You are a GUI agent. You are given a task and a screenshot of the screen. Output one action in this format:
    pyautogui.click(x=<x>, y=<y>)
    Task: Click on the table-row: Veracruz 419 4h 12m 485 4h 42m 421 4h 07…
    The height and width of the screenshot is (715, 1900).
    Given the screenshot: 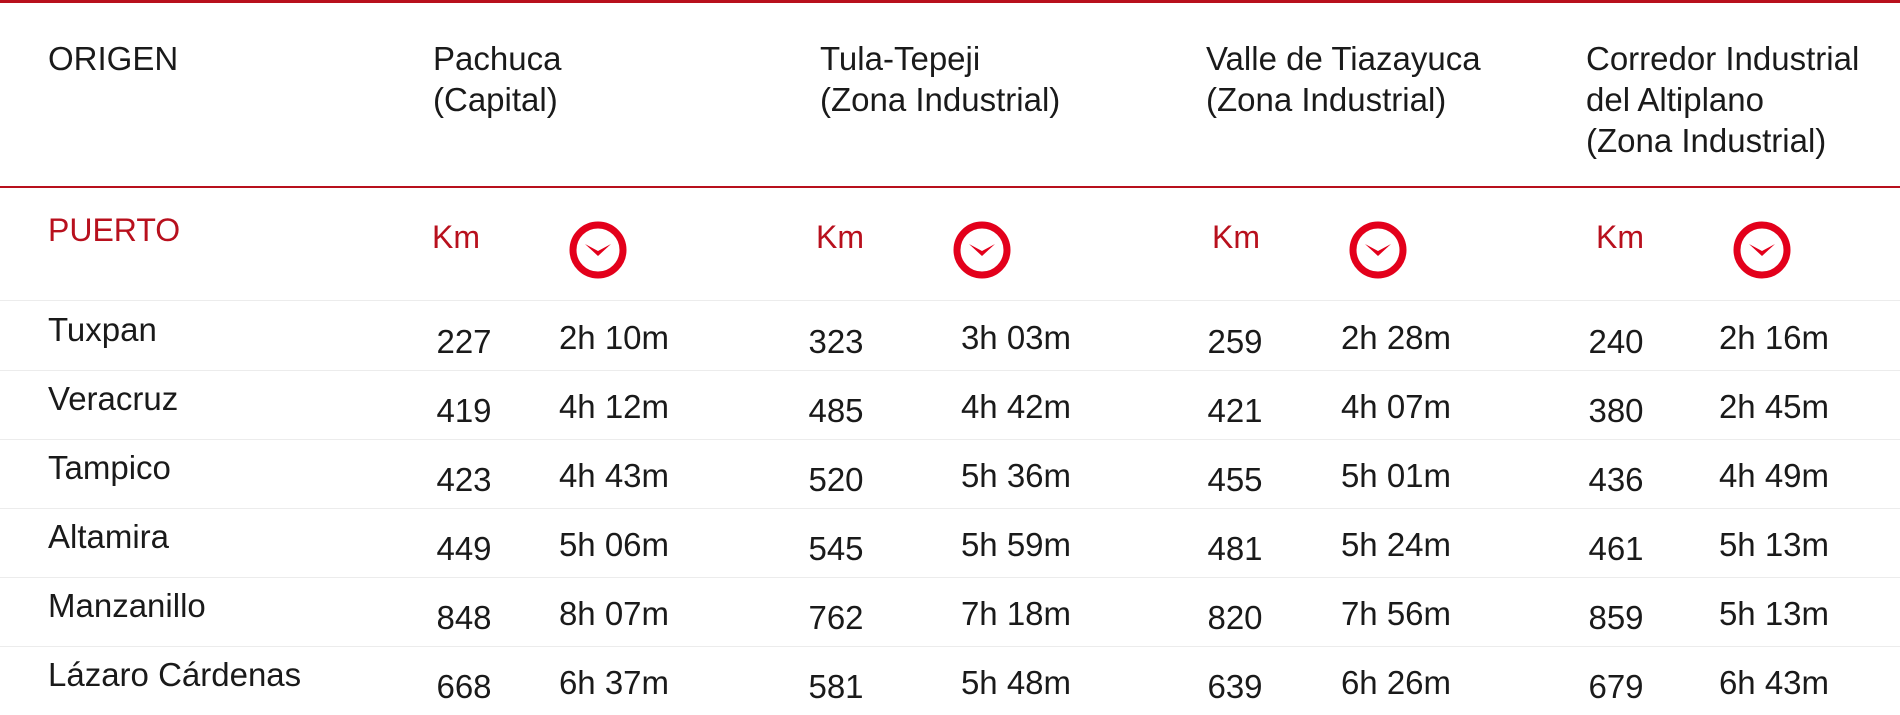 What is the action you would take?
    pyautogui.click(x=950, y=405)
    